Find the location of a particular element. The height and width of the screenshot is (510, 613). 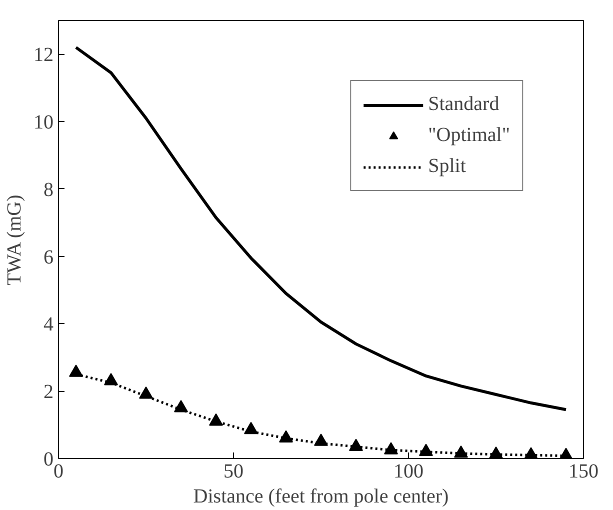

x-tick-label: 100 is located at coordinates (409, 471).